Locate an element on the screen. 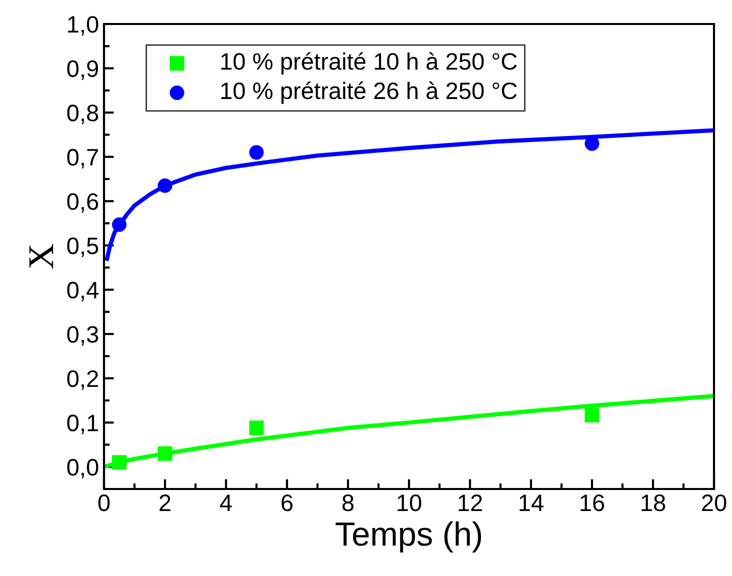 The image size is (732, 576). y-tick-label: 0,1 is located at coordinates (82, 424).